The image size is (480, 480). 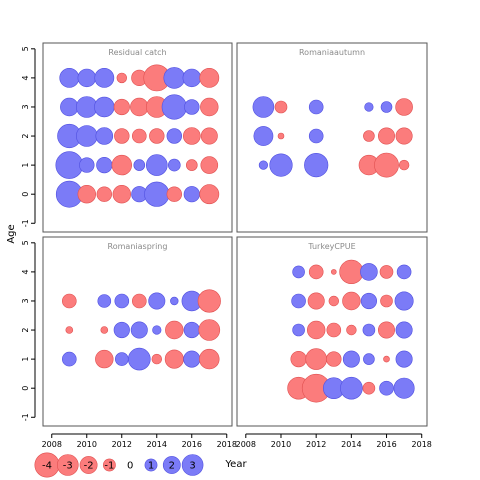 What do you see at coordinates (332, 52) in the screenshot?
I see `panel-title: Romaniaautumn` at bounding box center [332, 52].